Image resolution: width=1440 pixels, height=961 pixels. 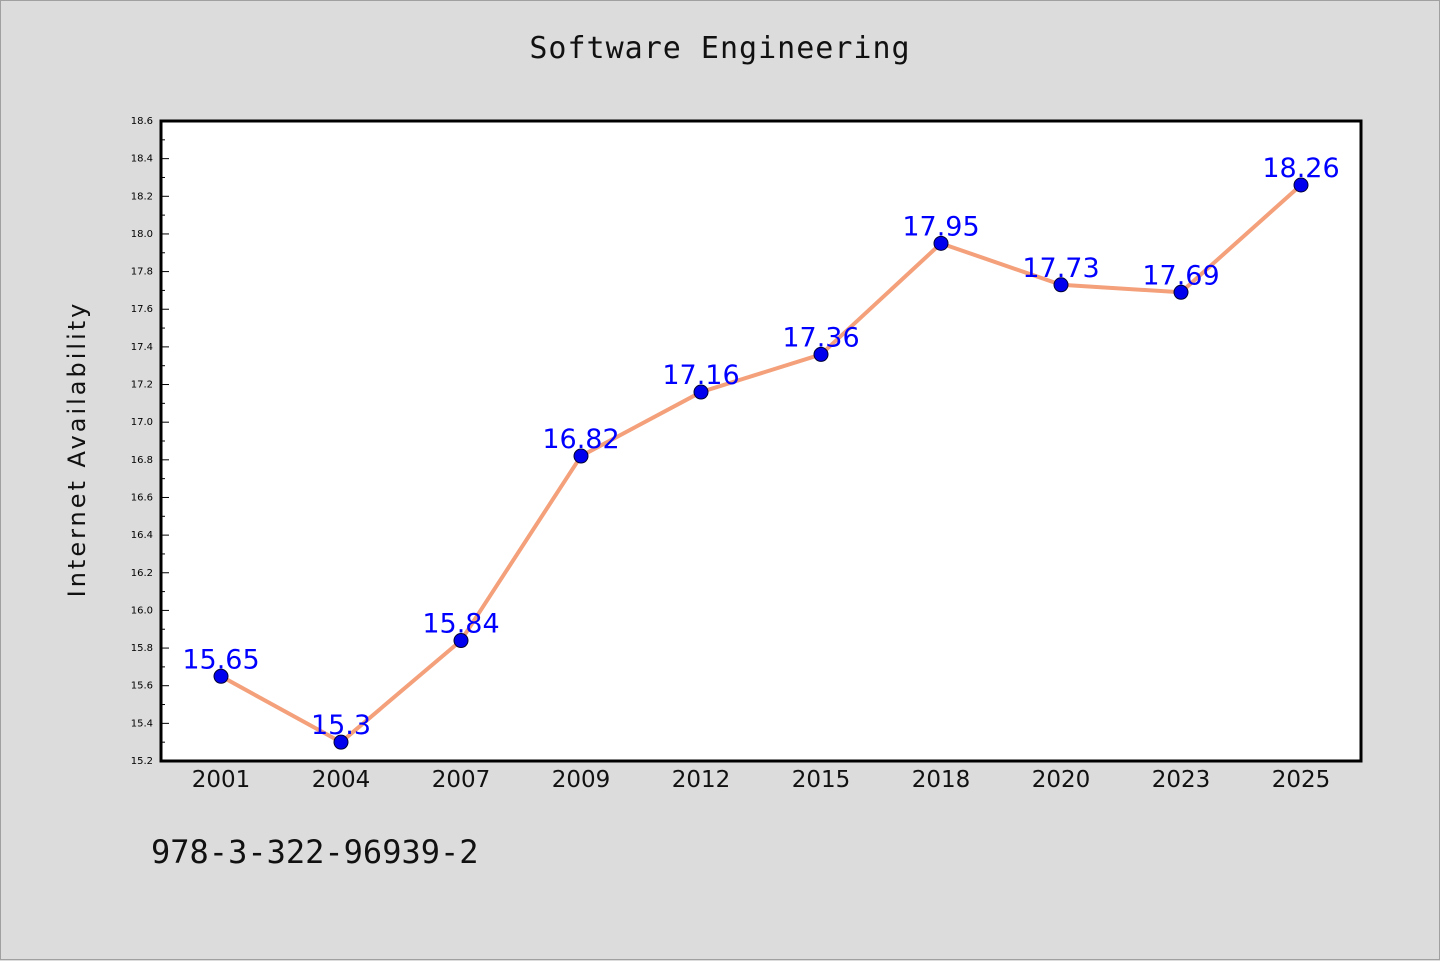 What do you see at coordinates (461, 780) in the screenshot?
I see `x-tick-label: 2007` at bounding box center [461, 780].